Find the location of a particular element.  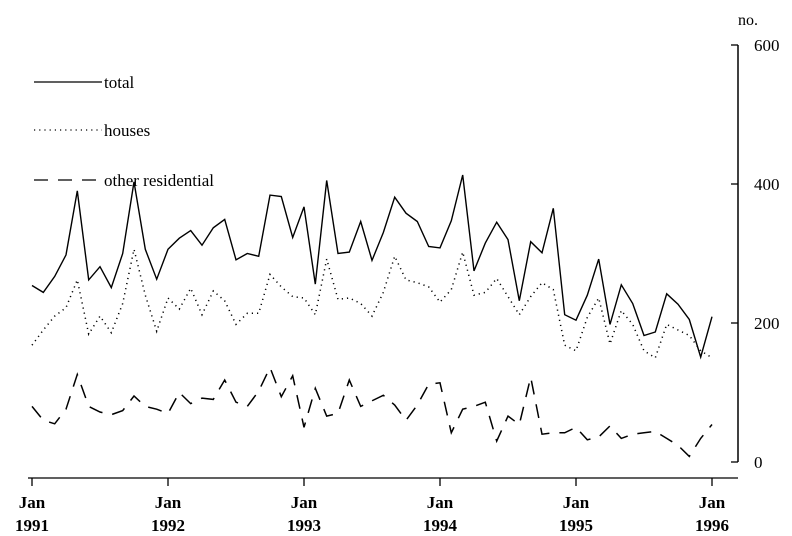

x-tick-label-year: 1996 is located at coordinates (712, 525).